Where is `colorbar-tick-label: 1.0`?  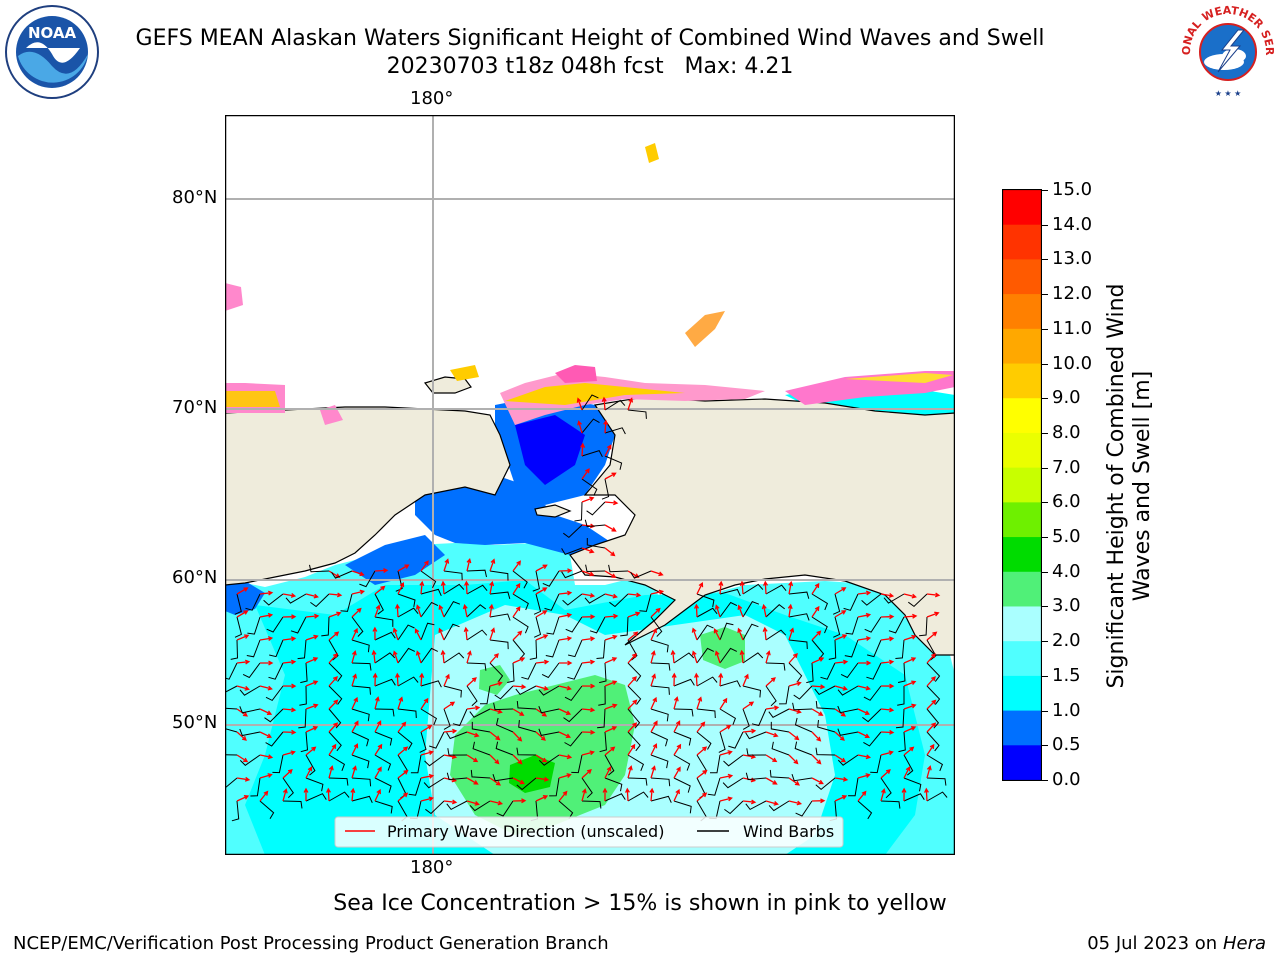
colorbar-tick-label: 1.0 is located at coordinates (1066, 710).